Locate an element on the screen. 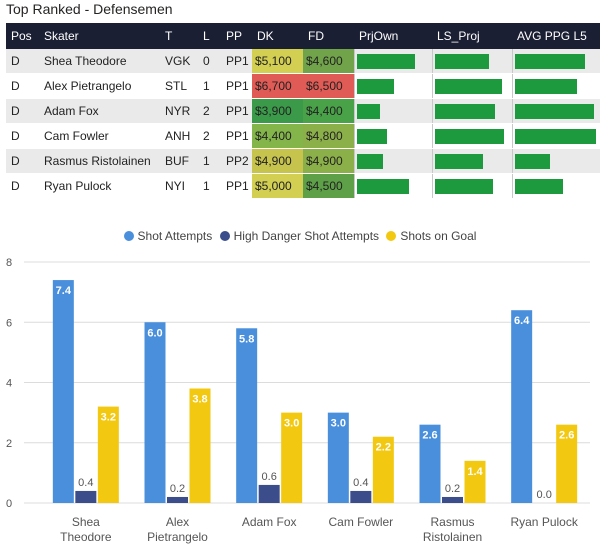 This screenshot has width=600, height=559. y-tick-label: 6 is located at coordinates (9, 323).